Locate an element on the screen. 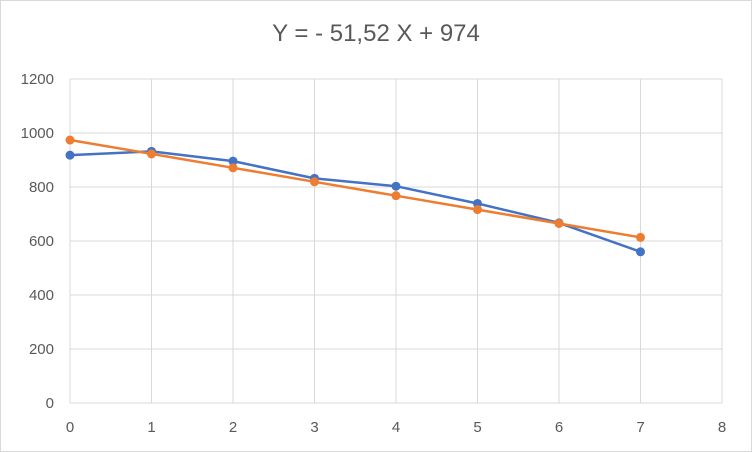 Image resolution: width=752 pixels, height=452 pixels. x-tick-label: 2 is located at coordinates (233, 427).